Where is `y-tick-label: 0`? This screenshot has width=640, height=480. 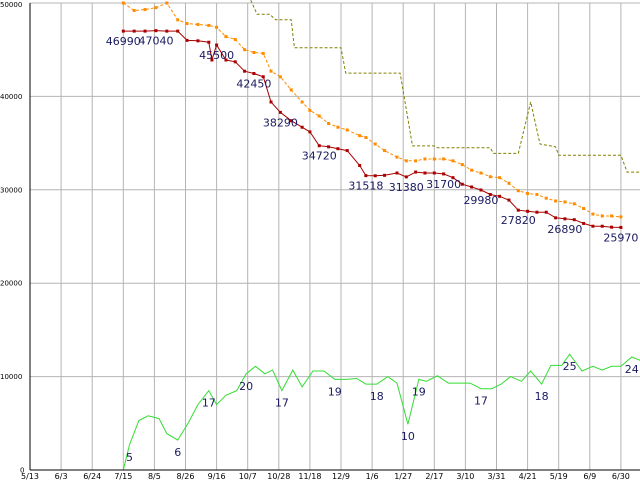
y-tick-label: 0 is located at coordinates (22, 471).